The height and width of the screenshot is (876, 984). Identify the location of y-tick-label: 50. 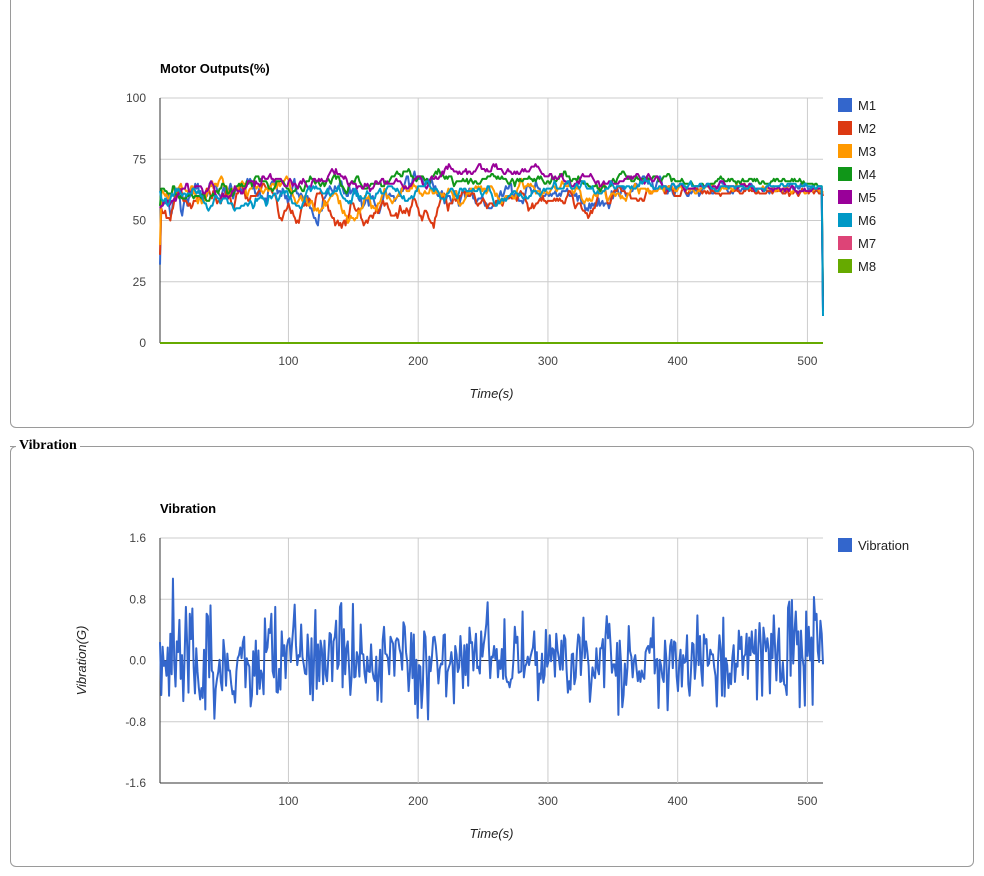
(140, 221).